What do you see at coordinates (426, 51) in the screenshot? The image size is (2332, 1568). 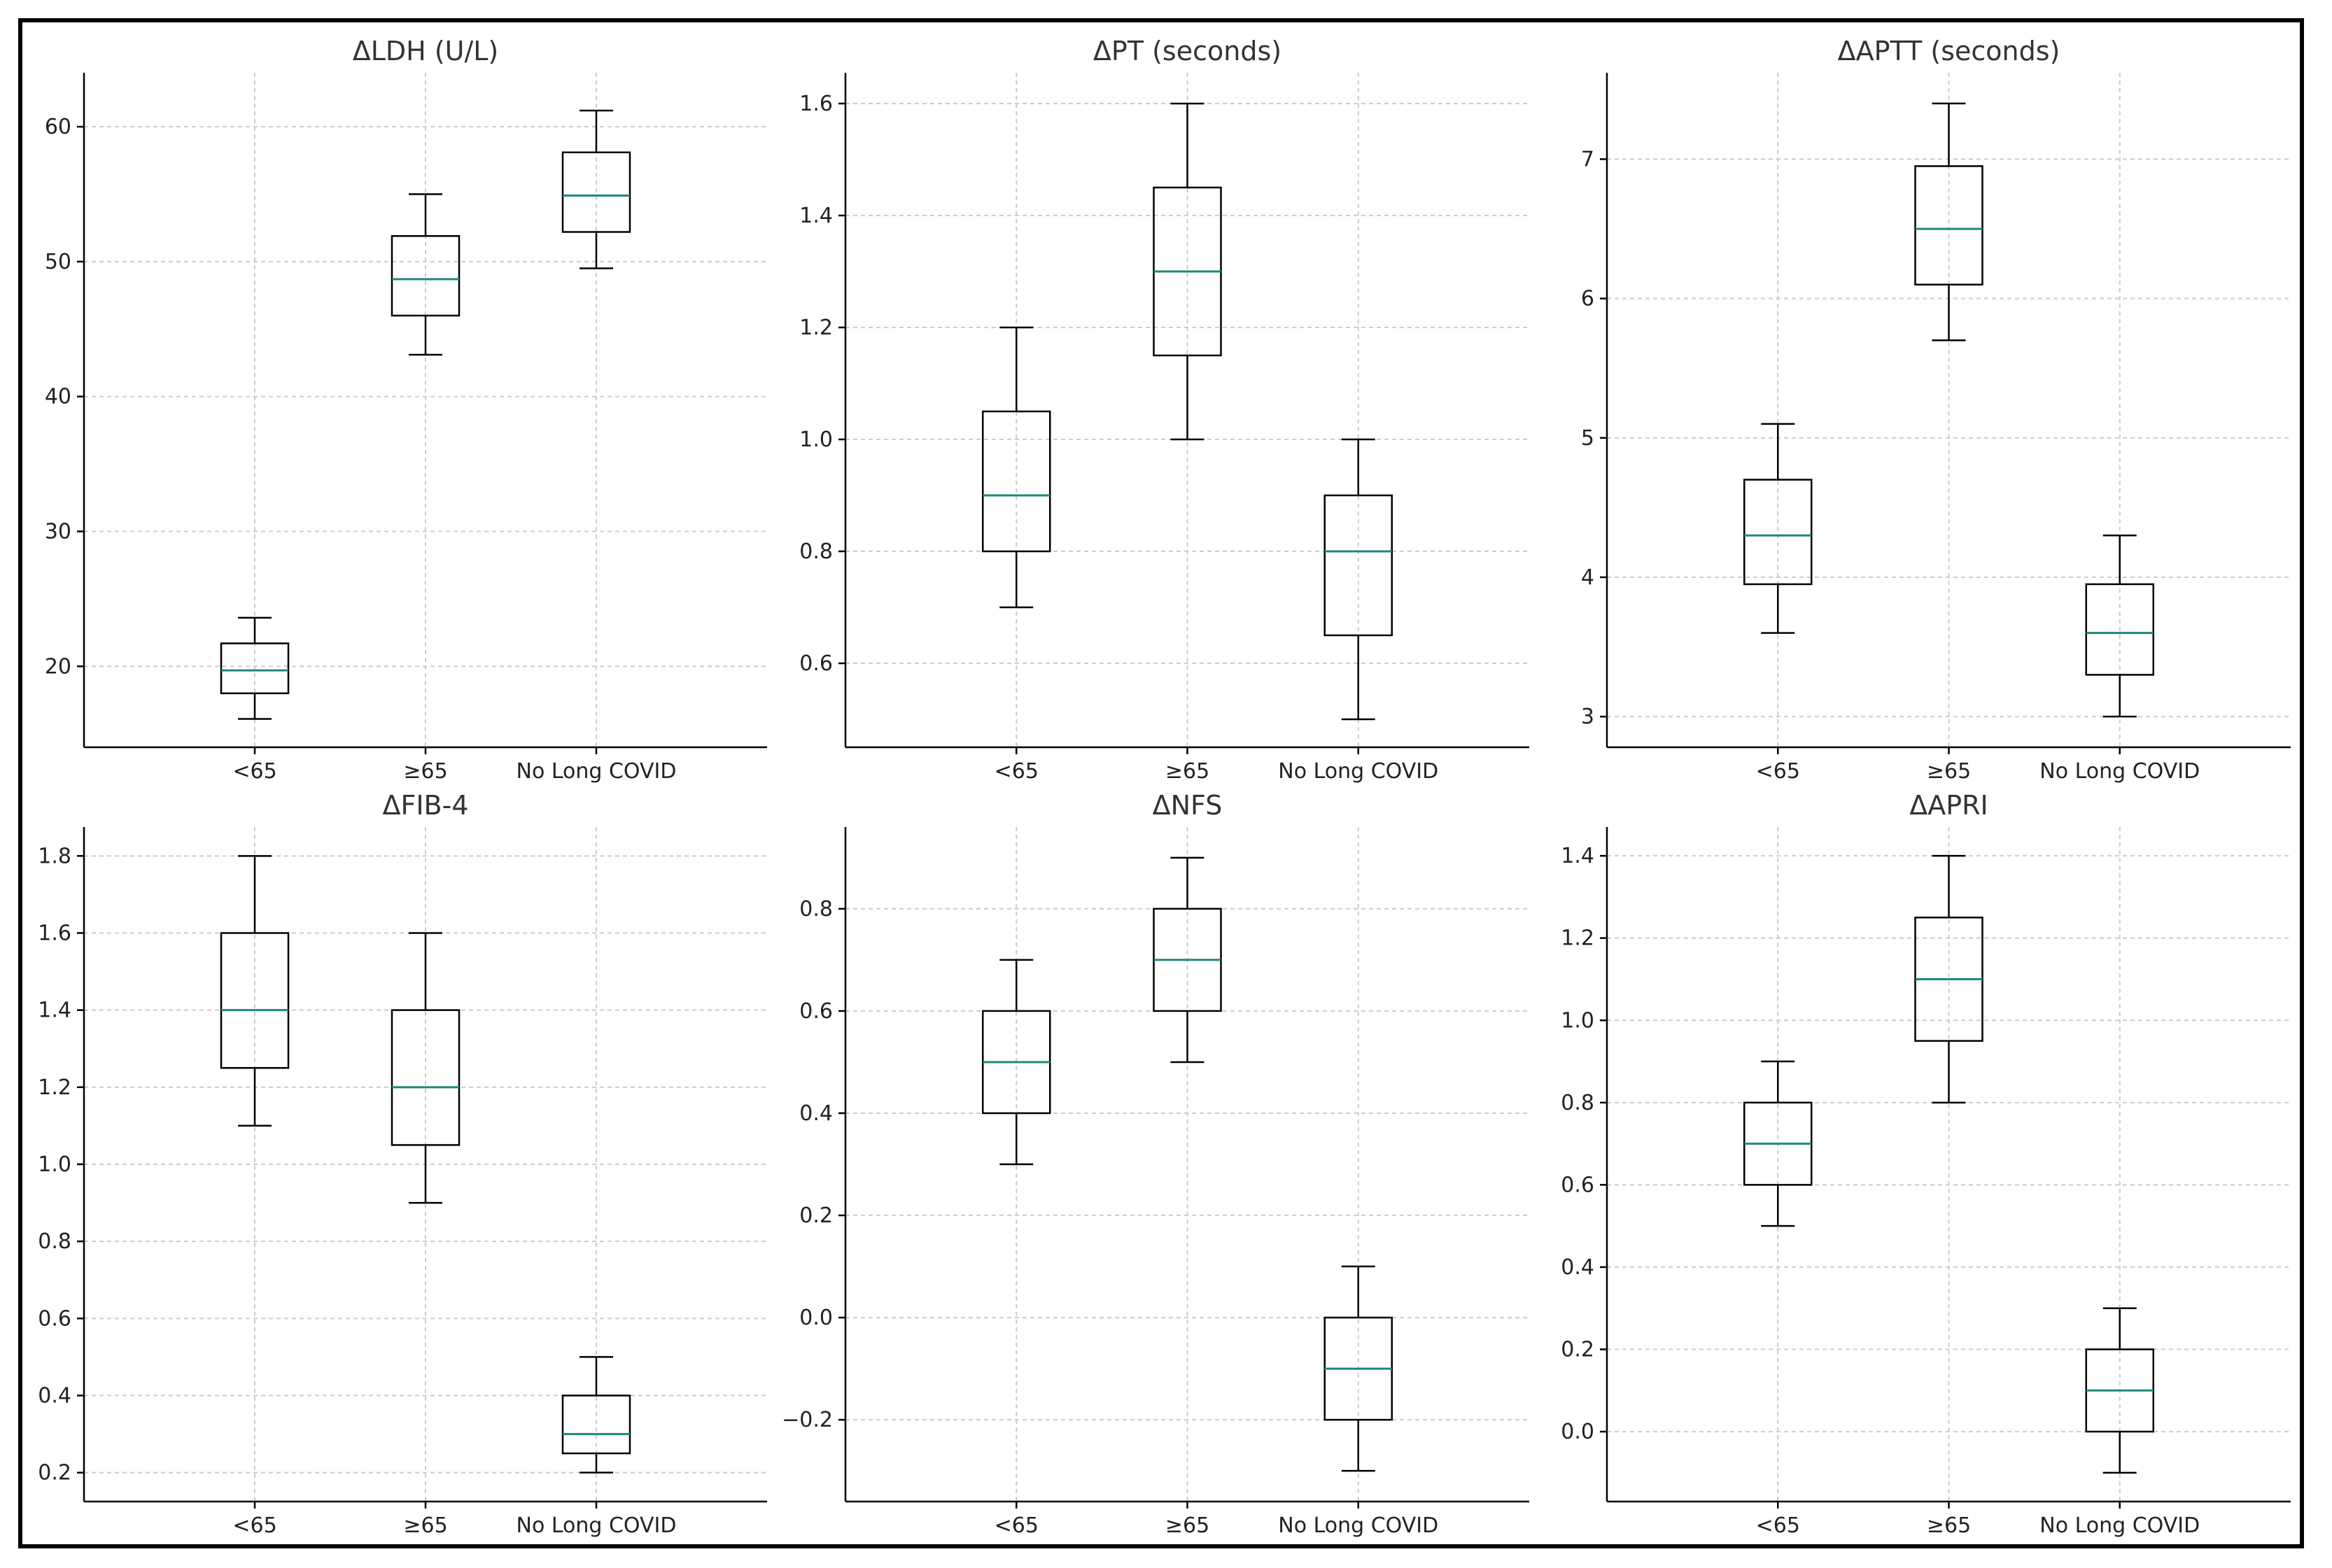 I see `chart-title: ΔLDH (U/L)` at bounding box center [426, 51].